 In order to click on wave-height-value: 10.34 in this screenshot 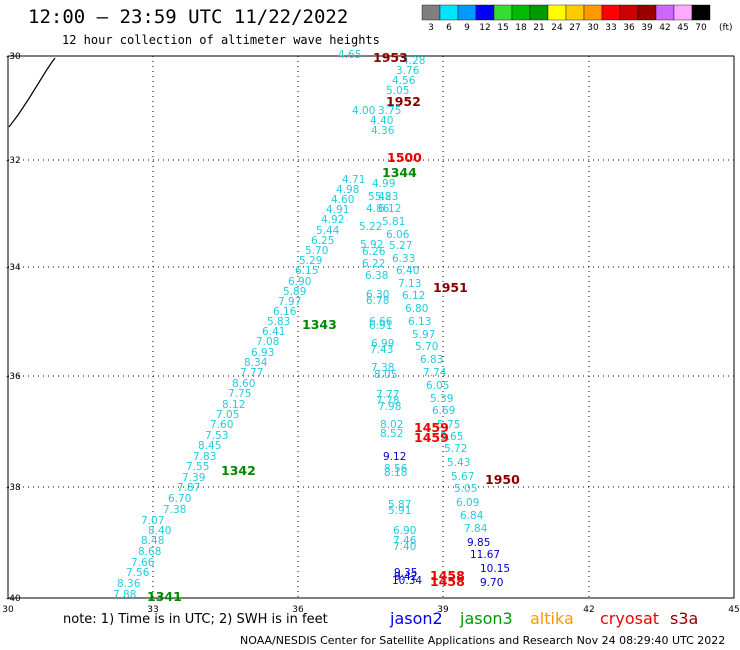, I will do `click(407, 581)`.